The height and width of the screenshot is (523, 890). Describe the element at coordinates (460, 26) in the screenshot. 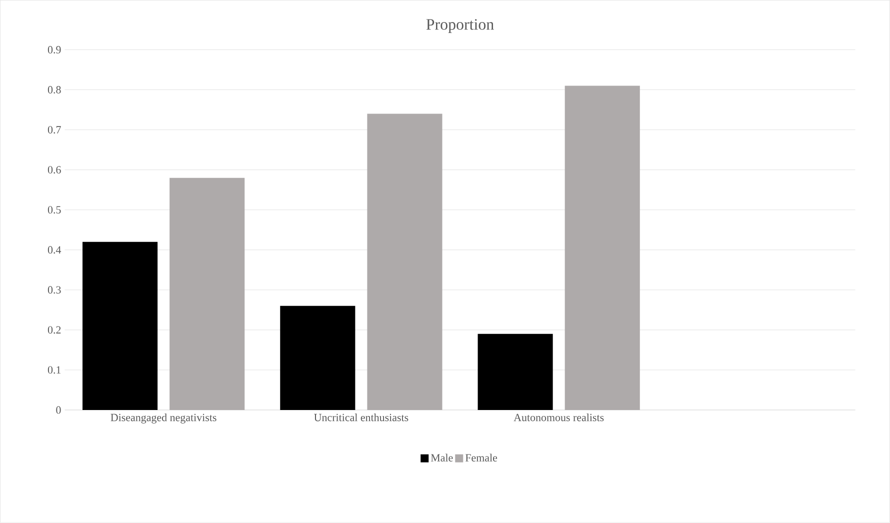

I see `chart-title: Proportion` at that location.